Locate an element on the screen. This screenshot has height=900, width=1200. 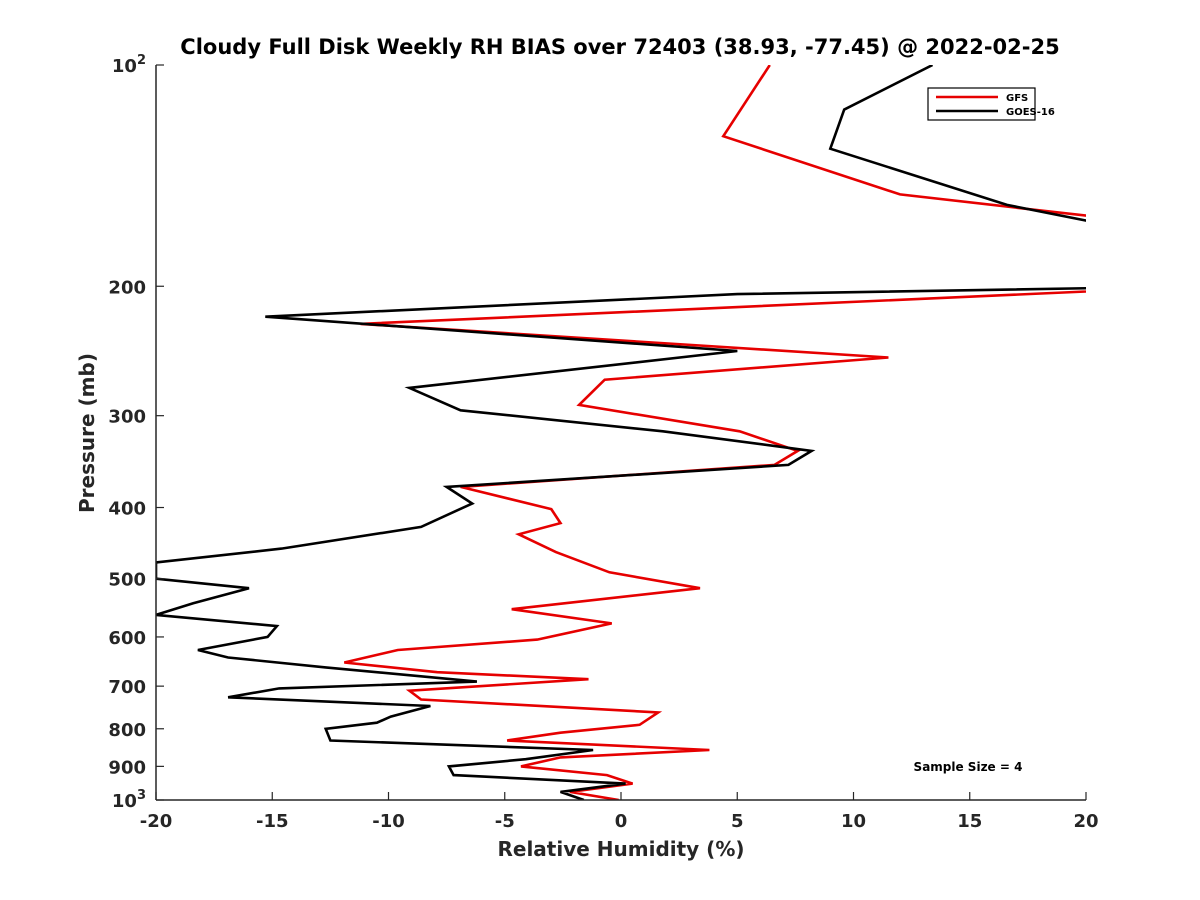
x-tick-label: 0 is located at coordinates (621, 821).